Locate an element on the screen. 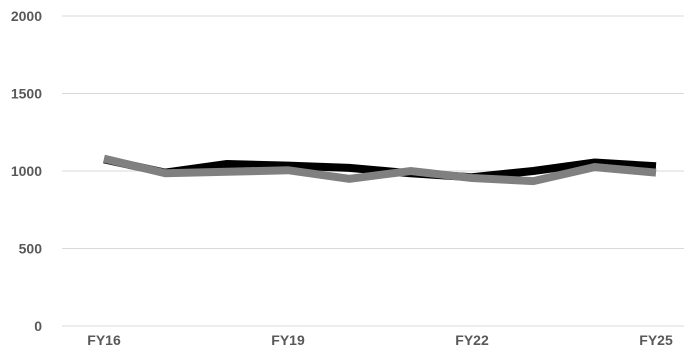  y-tick-label: 500 is located at coordinates (31, 249).